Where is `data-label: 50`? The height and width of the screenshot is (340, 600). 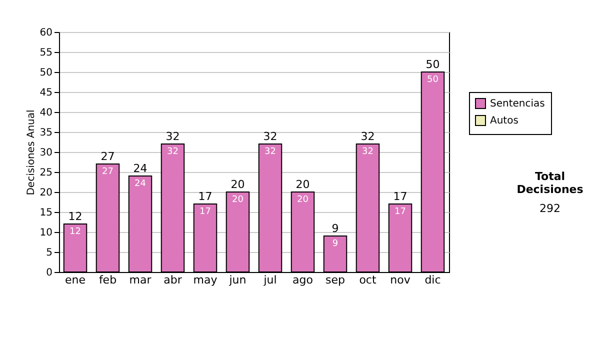
data-label: 50 is located at coordinates (433, 80).